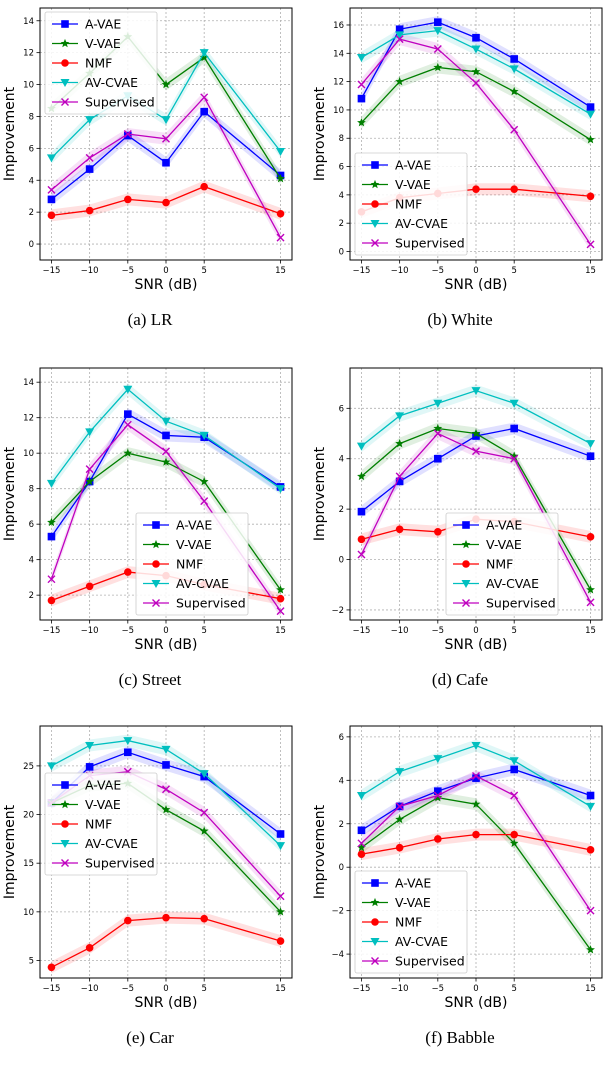  I want to click on legend-label: V-VAE, so click(413, 184).